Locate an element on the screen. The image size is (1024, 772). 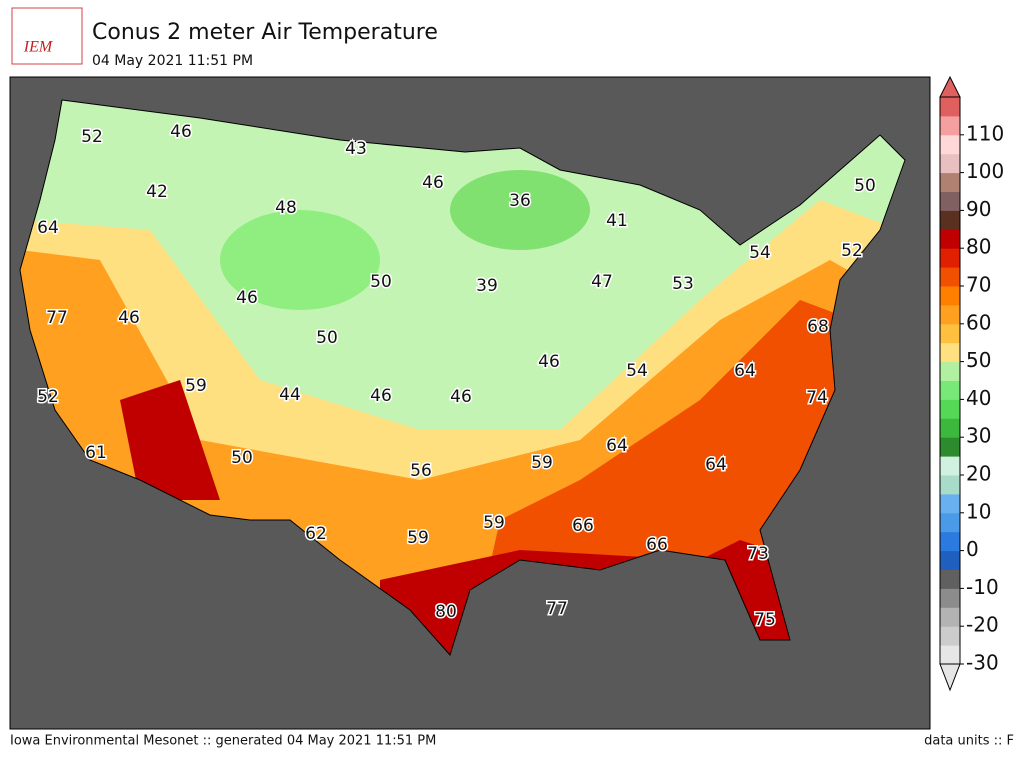
temp-label: 41 is located at coordinates (617, 221).